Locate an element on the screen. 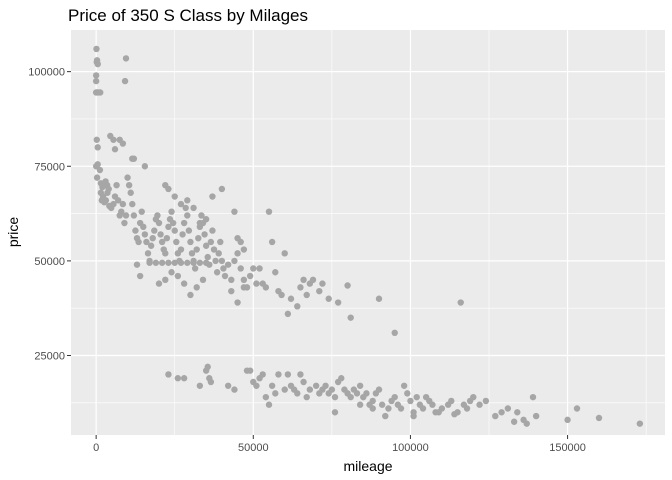 The width and height of the screenshot is (672, 480). y-tick-label: 50000 is located at coordinates (49, 262).